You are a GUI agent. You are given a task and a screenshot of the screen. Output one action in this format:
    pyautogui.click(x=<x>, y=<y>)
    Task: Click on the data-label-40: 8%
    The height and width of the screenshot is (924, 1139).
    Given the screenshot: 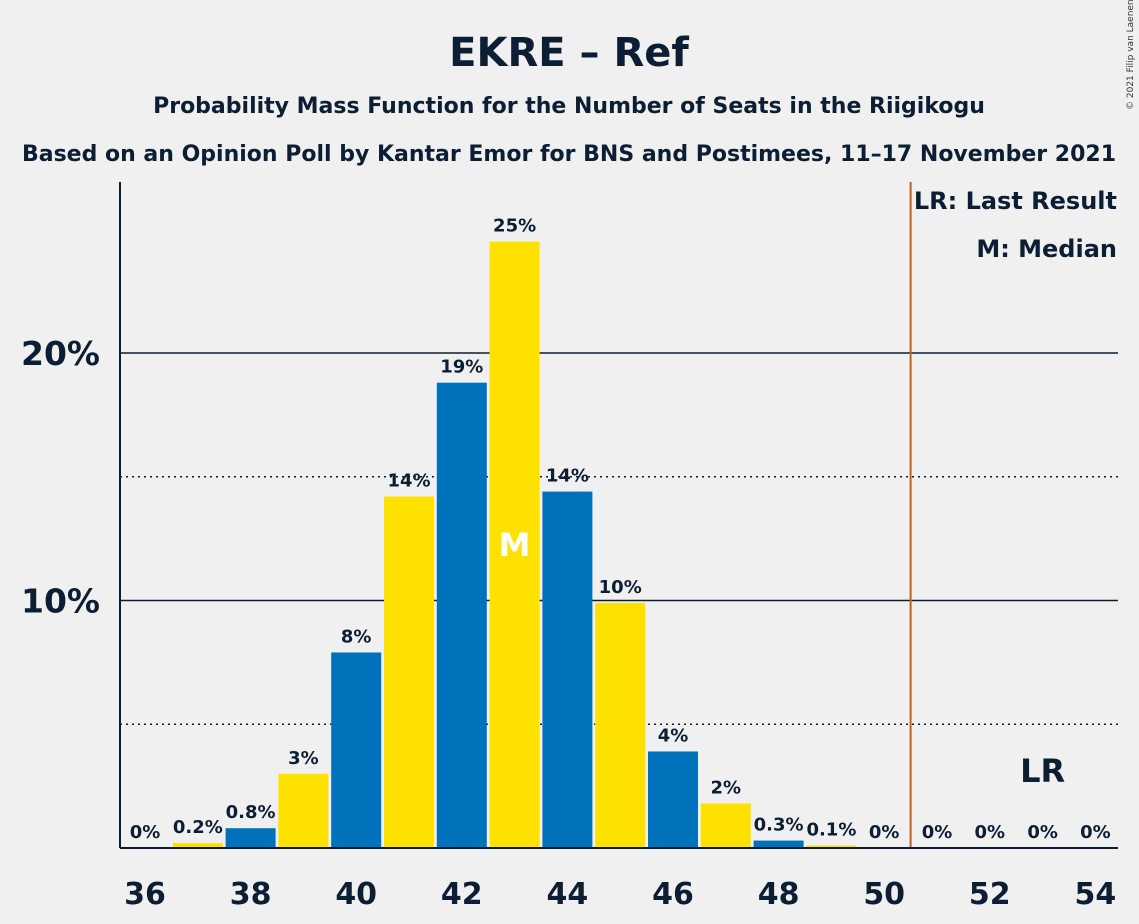 What is the action you would take?
    pyautogui.click(x=356, y=636)
    